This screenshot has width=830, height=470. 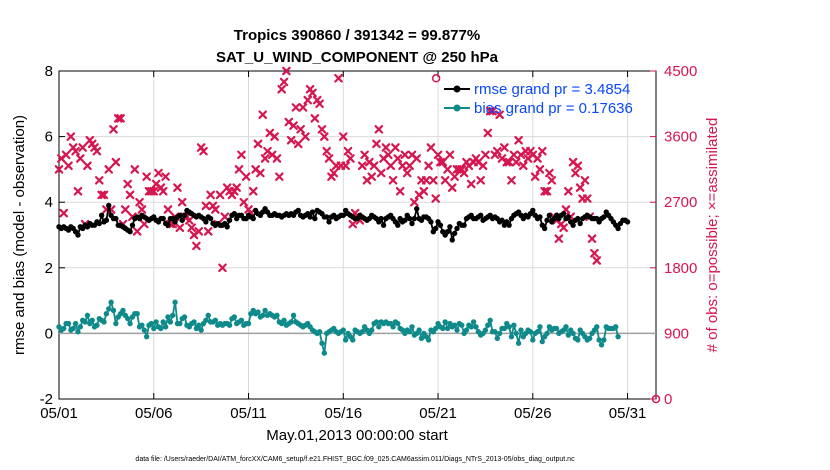 I want to click on y-right-tick-label: 900, so click(x=676, y=333).